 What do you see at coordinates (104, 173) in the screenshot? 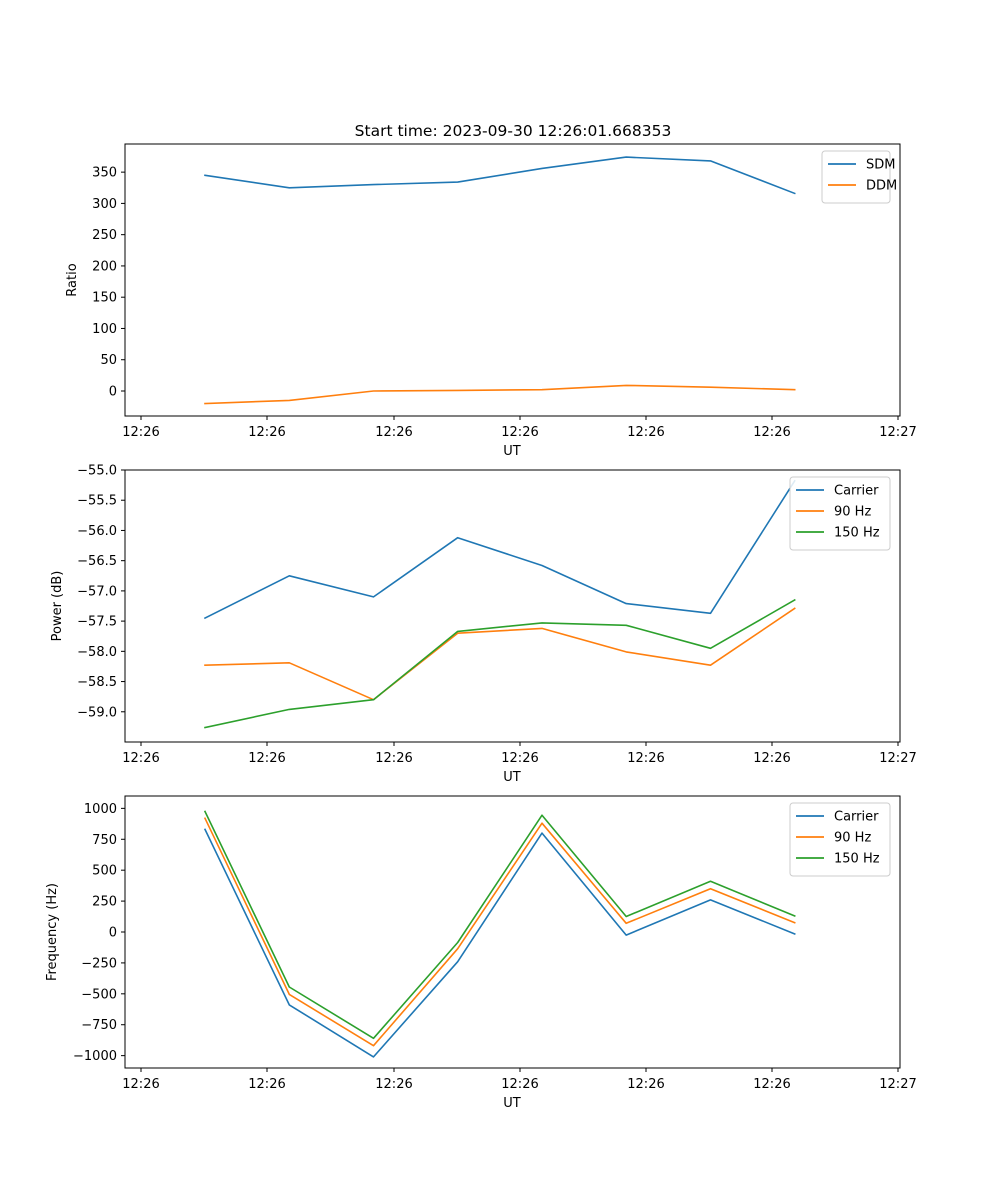
I see `y-tick-label: 350` at bounding box center [104, 173].